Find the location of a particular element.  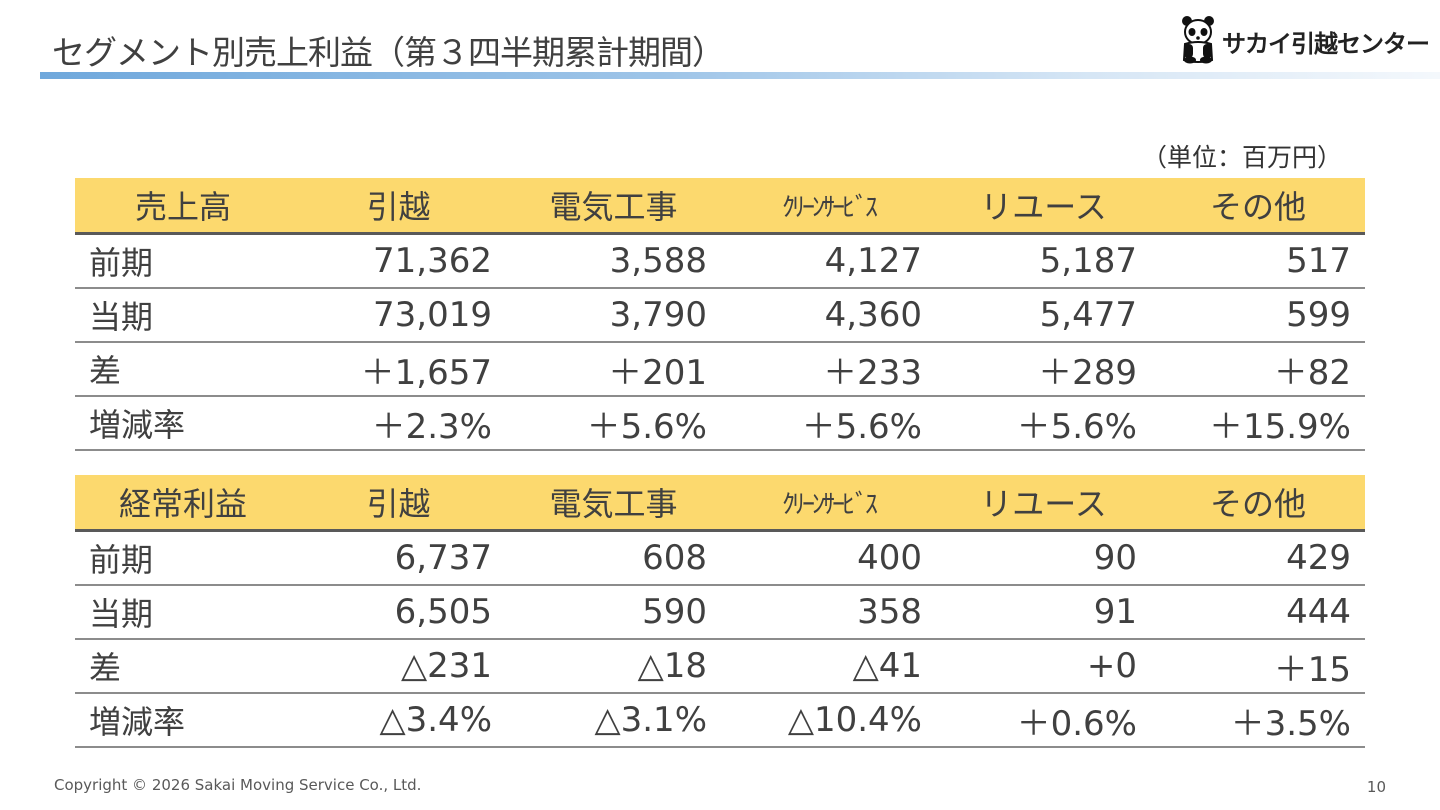

table-row: 前期 6,737 608 400 90 429 is located at coordinates (720, 558).